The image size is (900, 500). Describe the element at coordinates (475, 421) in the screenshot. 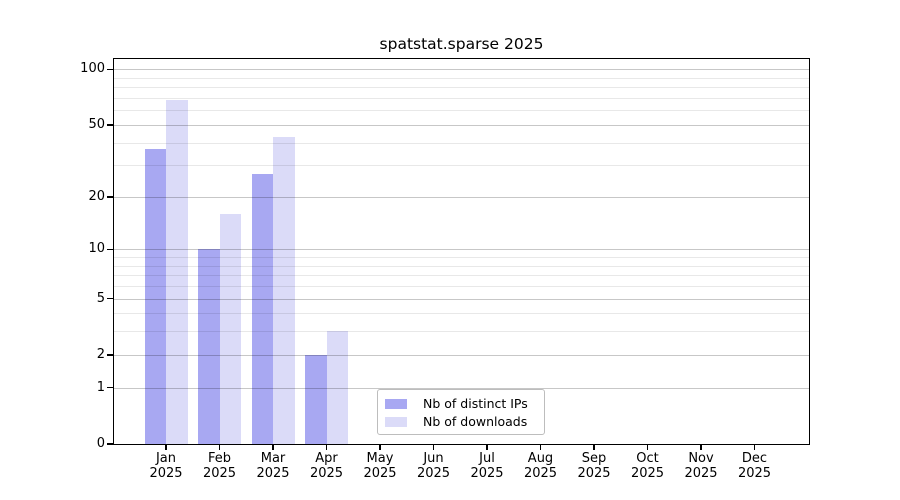

I see `legend-label-downloads: Nb of downloads` at that location.